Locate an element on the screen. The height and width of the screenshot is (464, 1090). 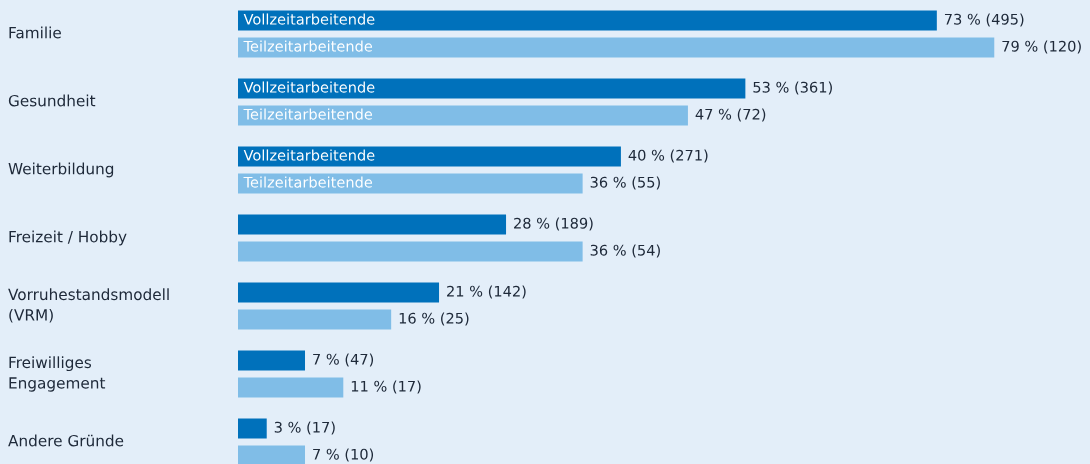
data-label: 16 % (25) is located at coordinates (434, 319).